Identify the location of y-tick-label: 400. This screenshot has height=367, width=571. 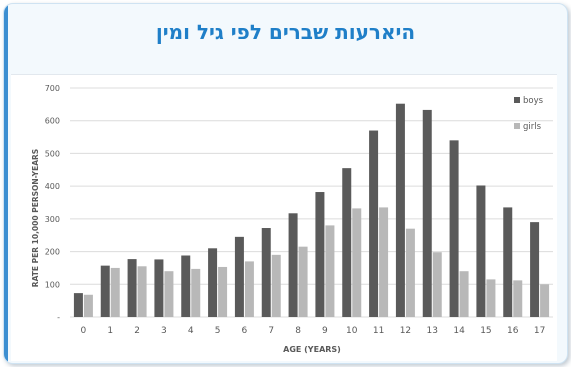
(52, 186).